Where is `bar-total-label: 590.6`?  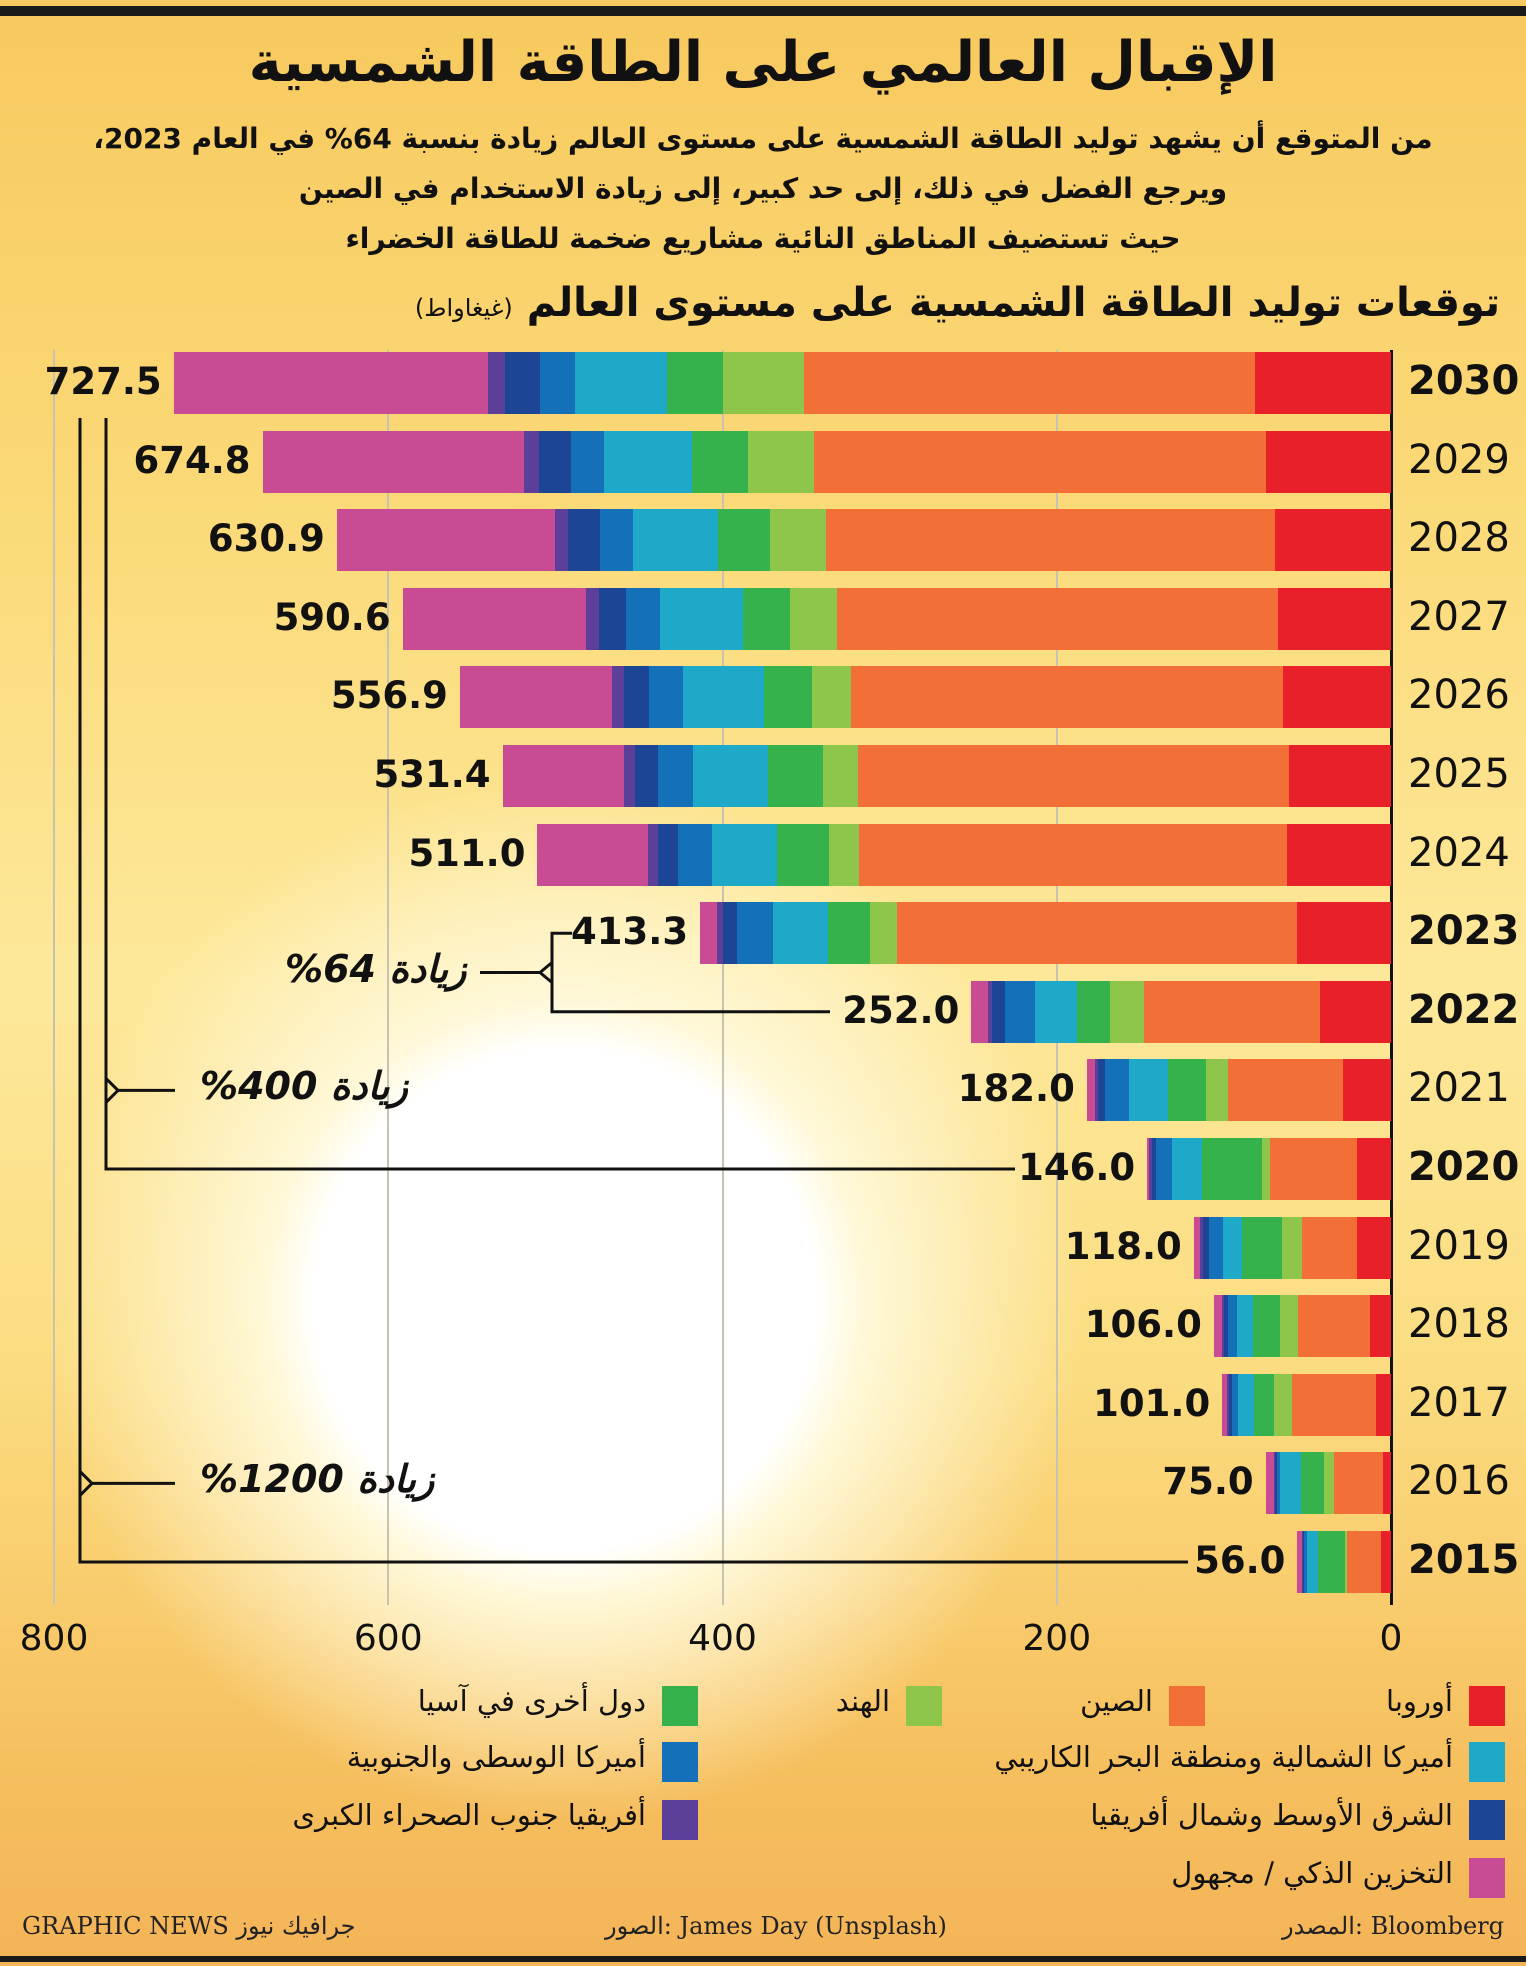
bar-total-label: 590.6 is located at coordinates (332, 617).